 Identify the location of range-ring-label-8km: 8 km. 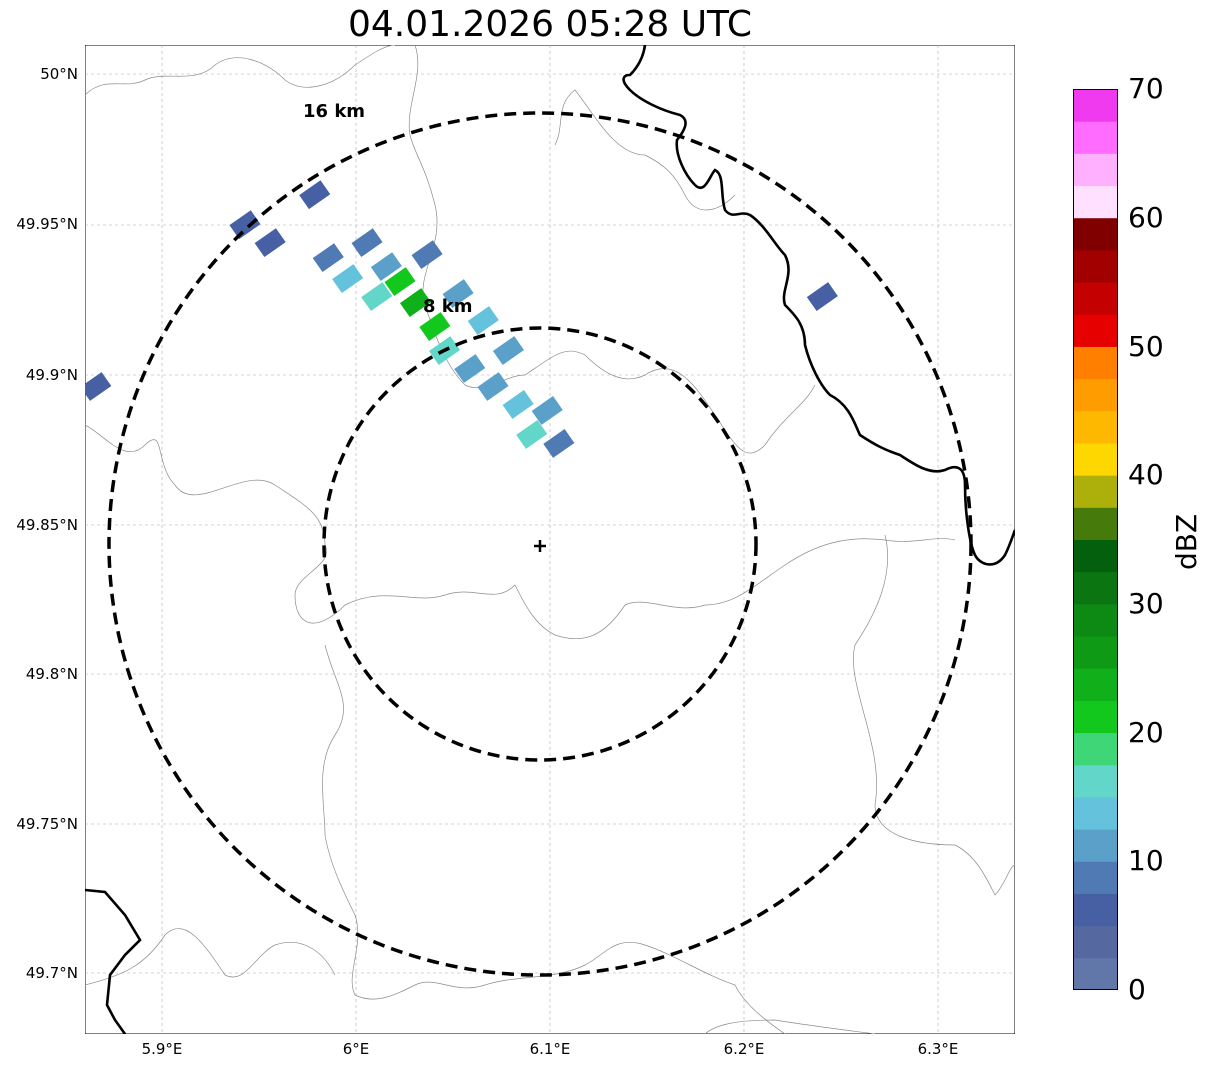
(448, 306).